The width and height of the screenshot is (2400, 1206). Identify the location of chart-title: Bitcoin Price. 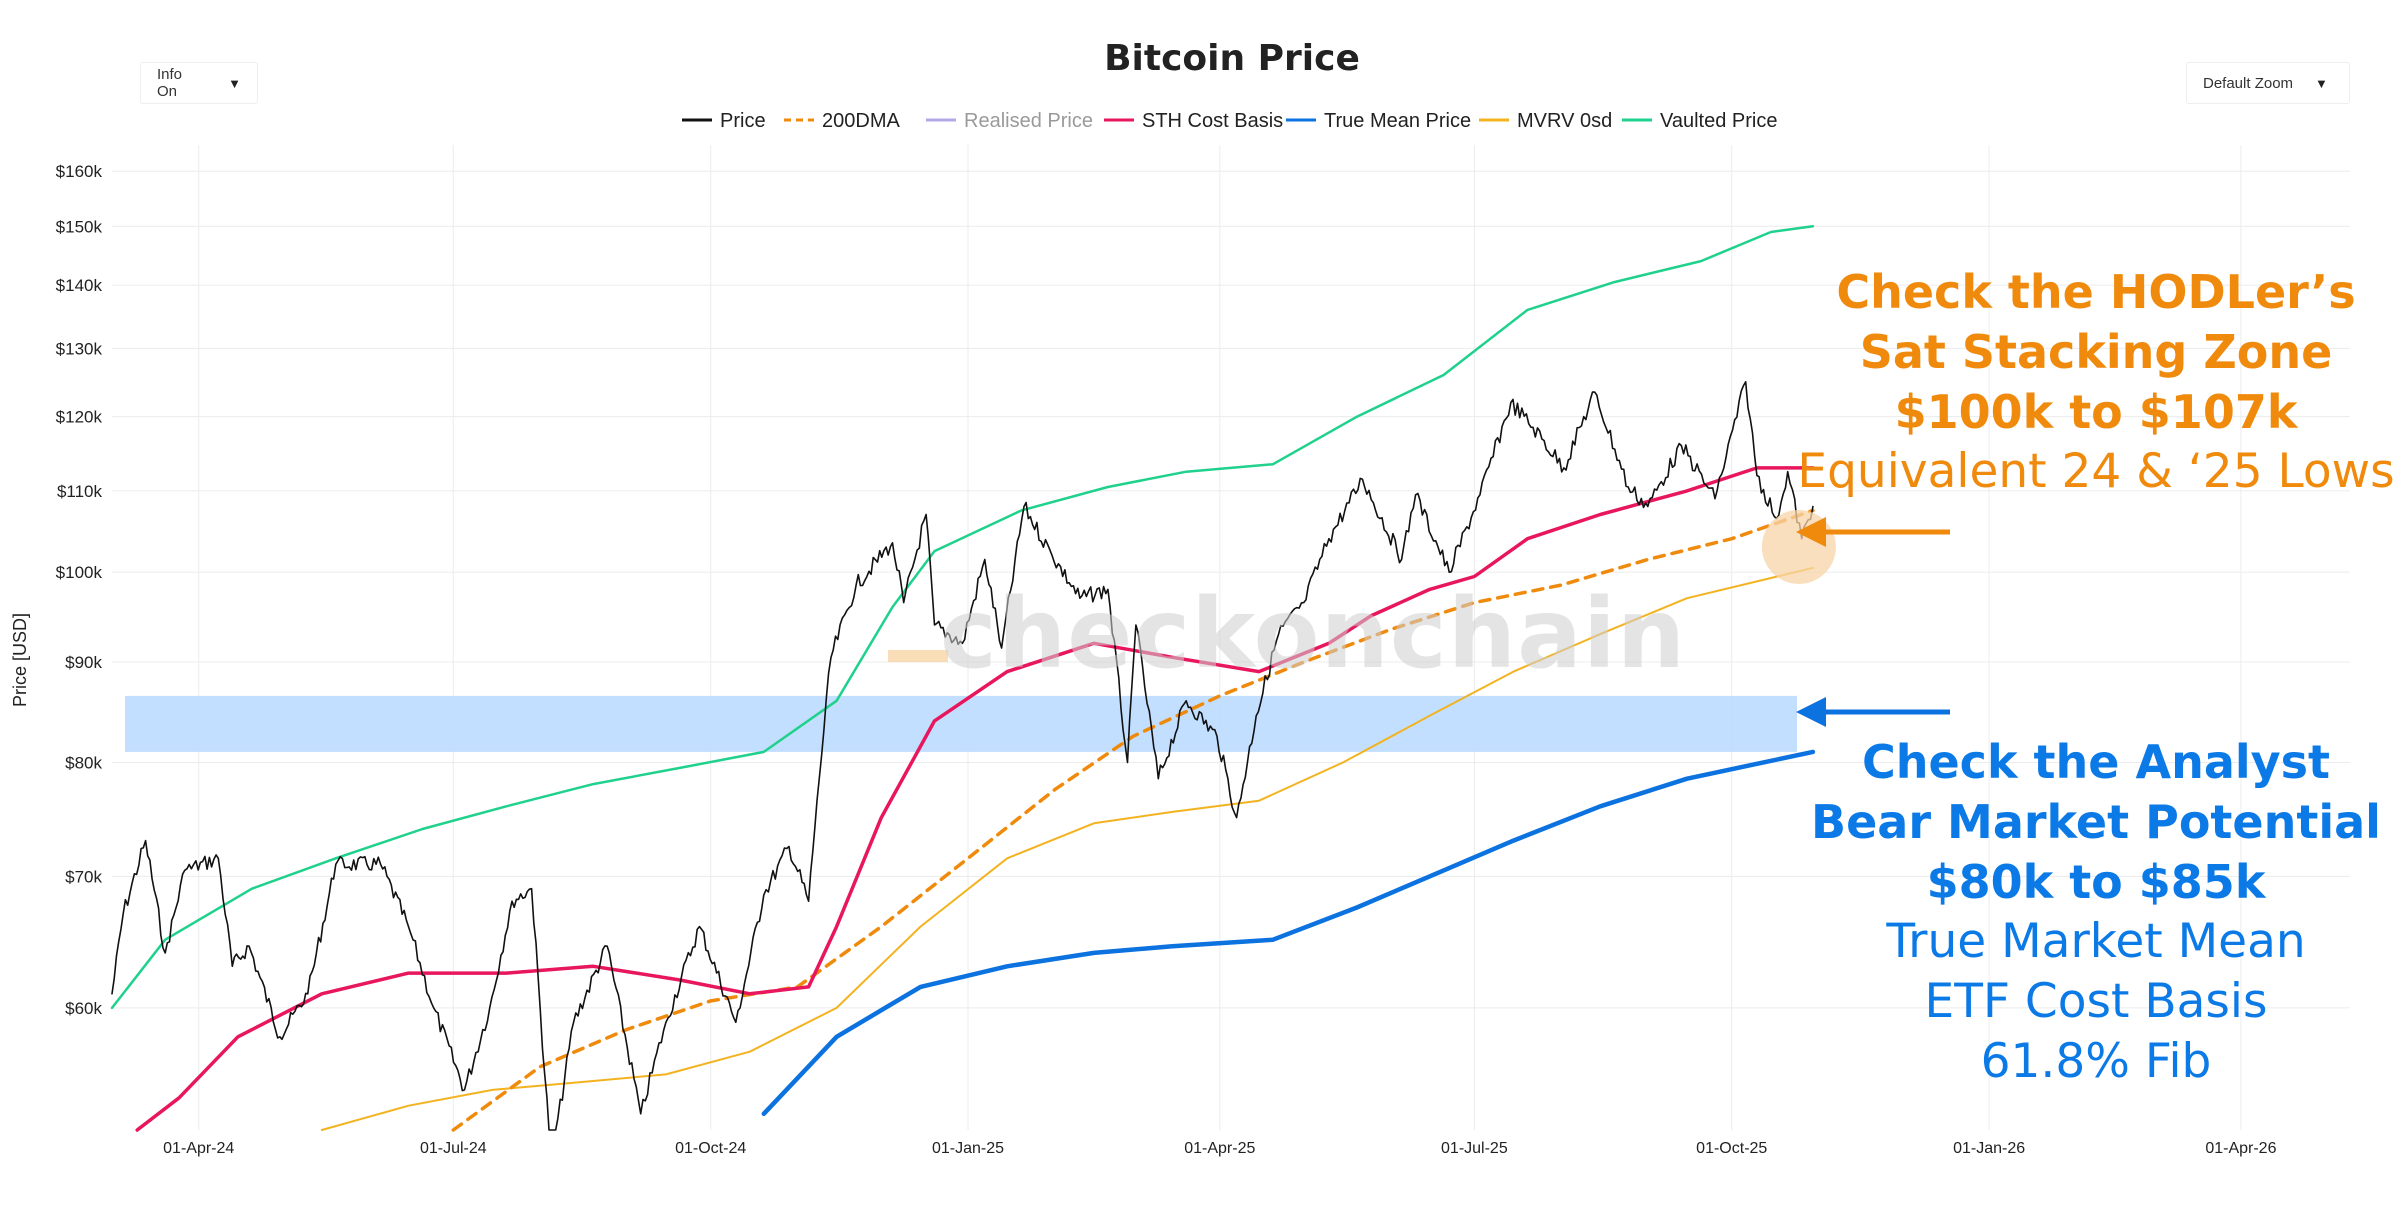
(1232, 58).